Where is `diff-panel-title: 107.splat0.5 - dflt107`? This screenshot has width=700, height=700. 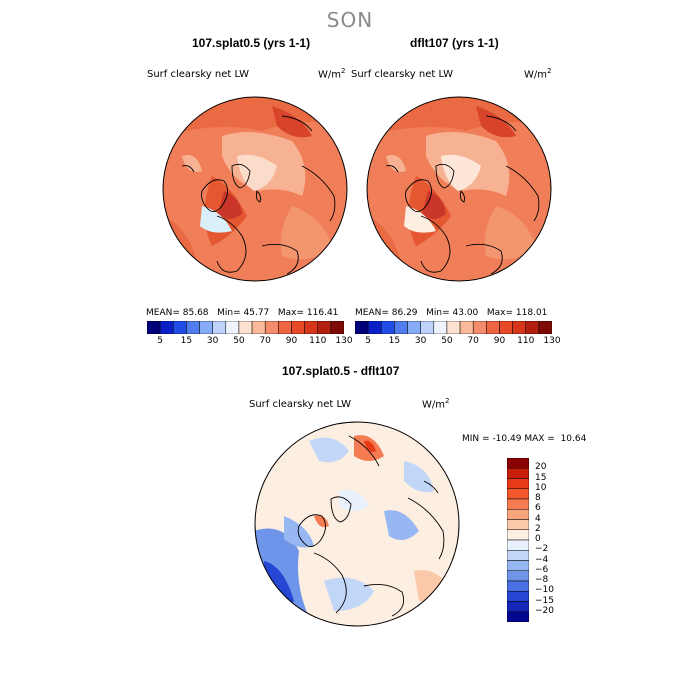 diff-panel-title: 107.splat0.5 - dflt107 is located at coordinates (341, 371).